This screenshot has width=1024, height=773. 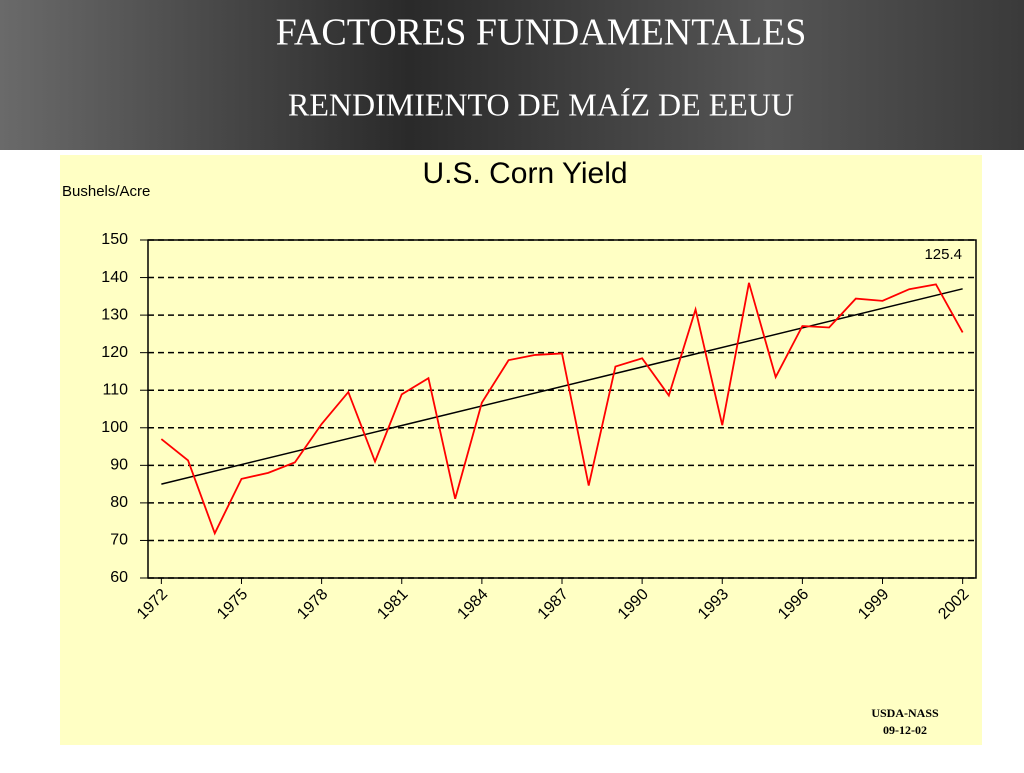 What do you see at coordinates (905, 713) in the screenshot?
I see `source: USDA-NASS` at bounding box center [905, 713].